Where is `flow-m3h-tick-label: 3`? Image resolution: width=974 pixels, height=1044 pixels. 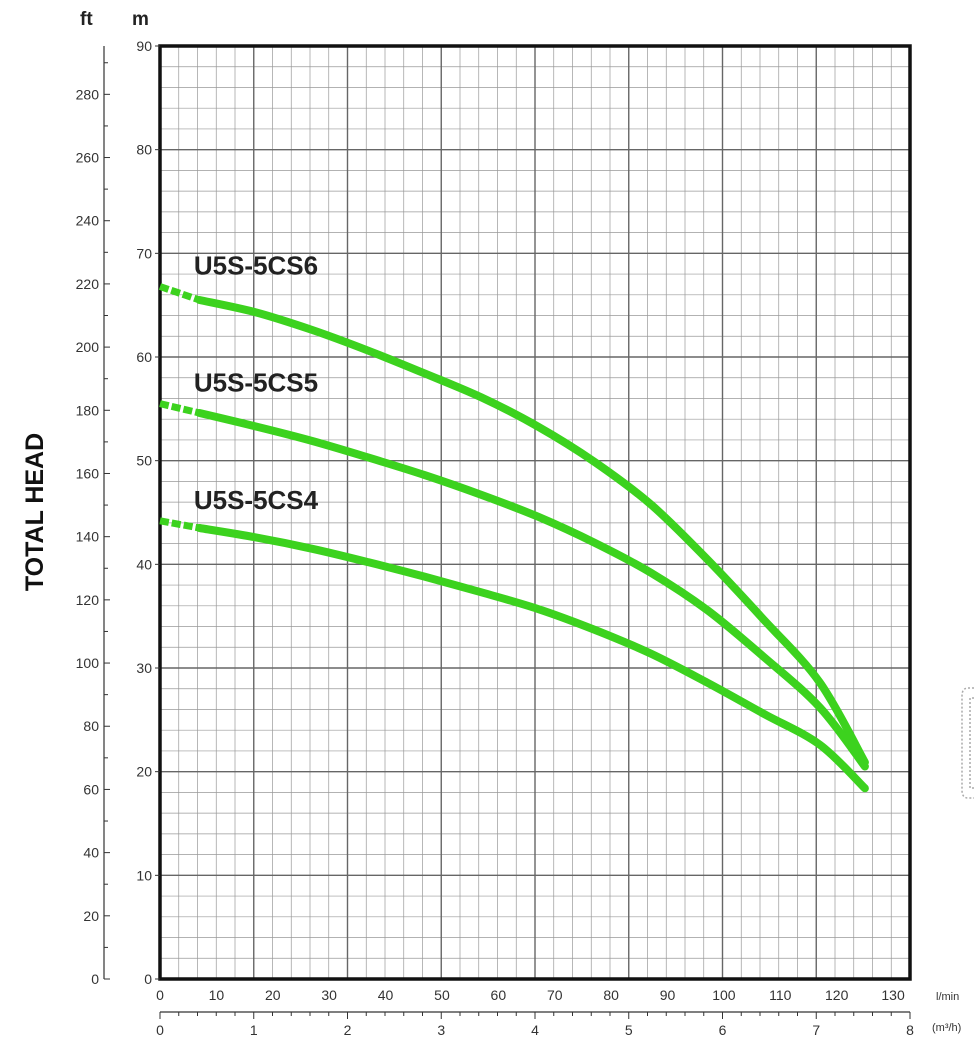
flow-m3h-tick-label: 3 is located at coordinates (441, 1030).